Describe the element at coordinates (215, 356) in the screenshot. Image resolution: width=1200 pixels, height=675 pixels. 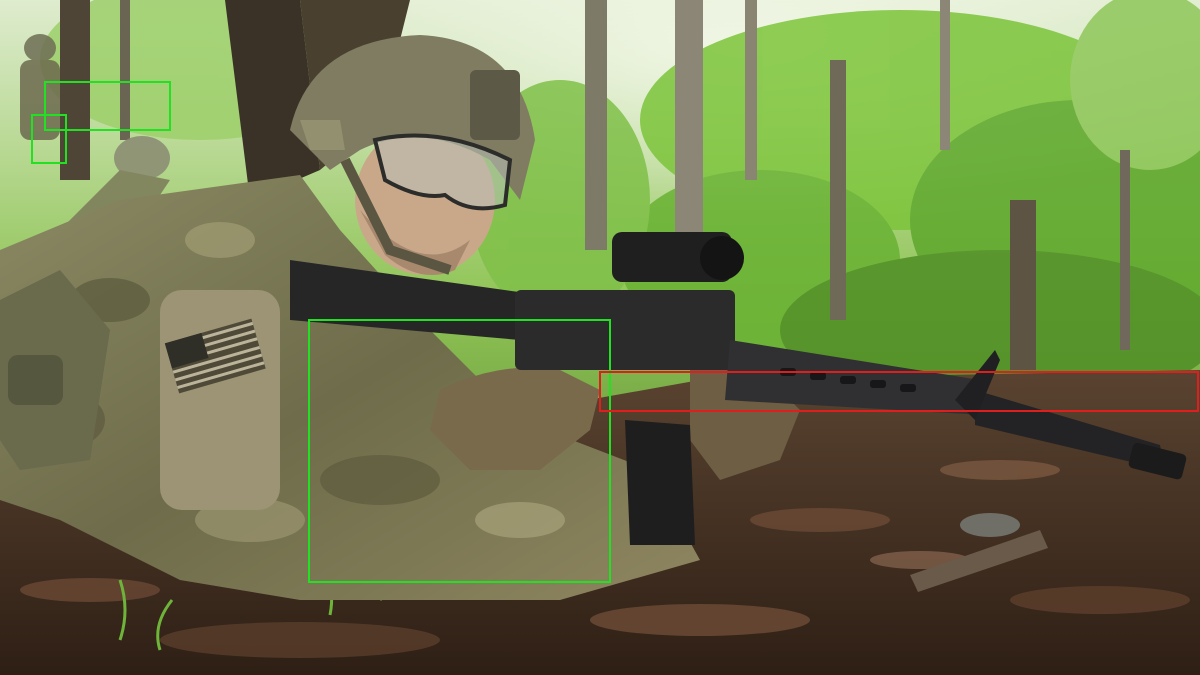
I see `flag-patch-icon` at that location.